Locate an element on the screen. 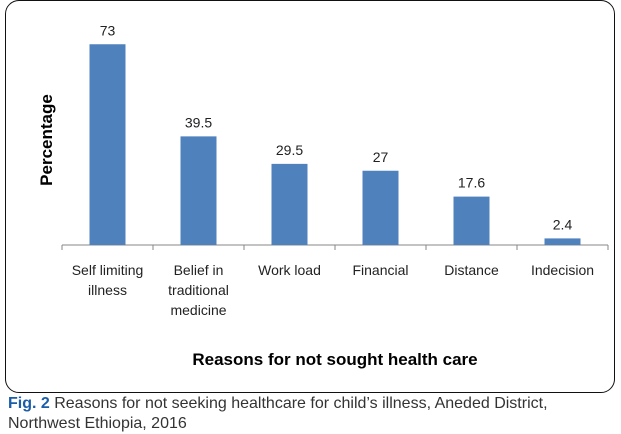  category-label: Indecision is located at coordinates (562, 270).